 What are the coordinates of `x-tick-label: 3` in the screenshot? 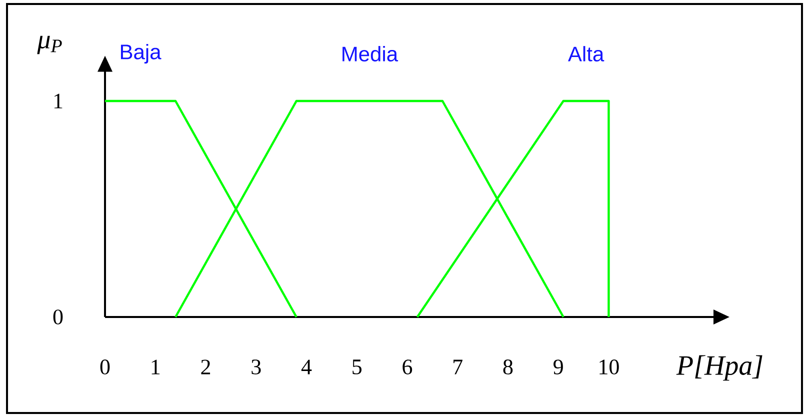 It's located at (256, 367).